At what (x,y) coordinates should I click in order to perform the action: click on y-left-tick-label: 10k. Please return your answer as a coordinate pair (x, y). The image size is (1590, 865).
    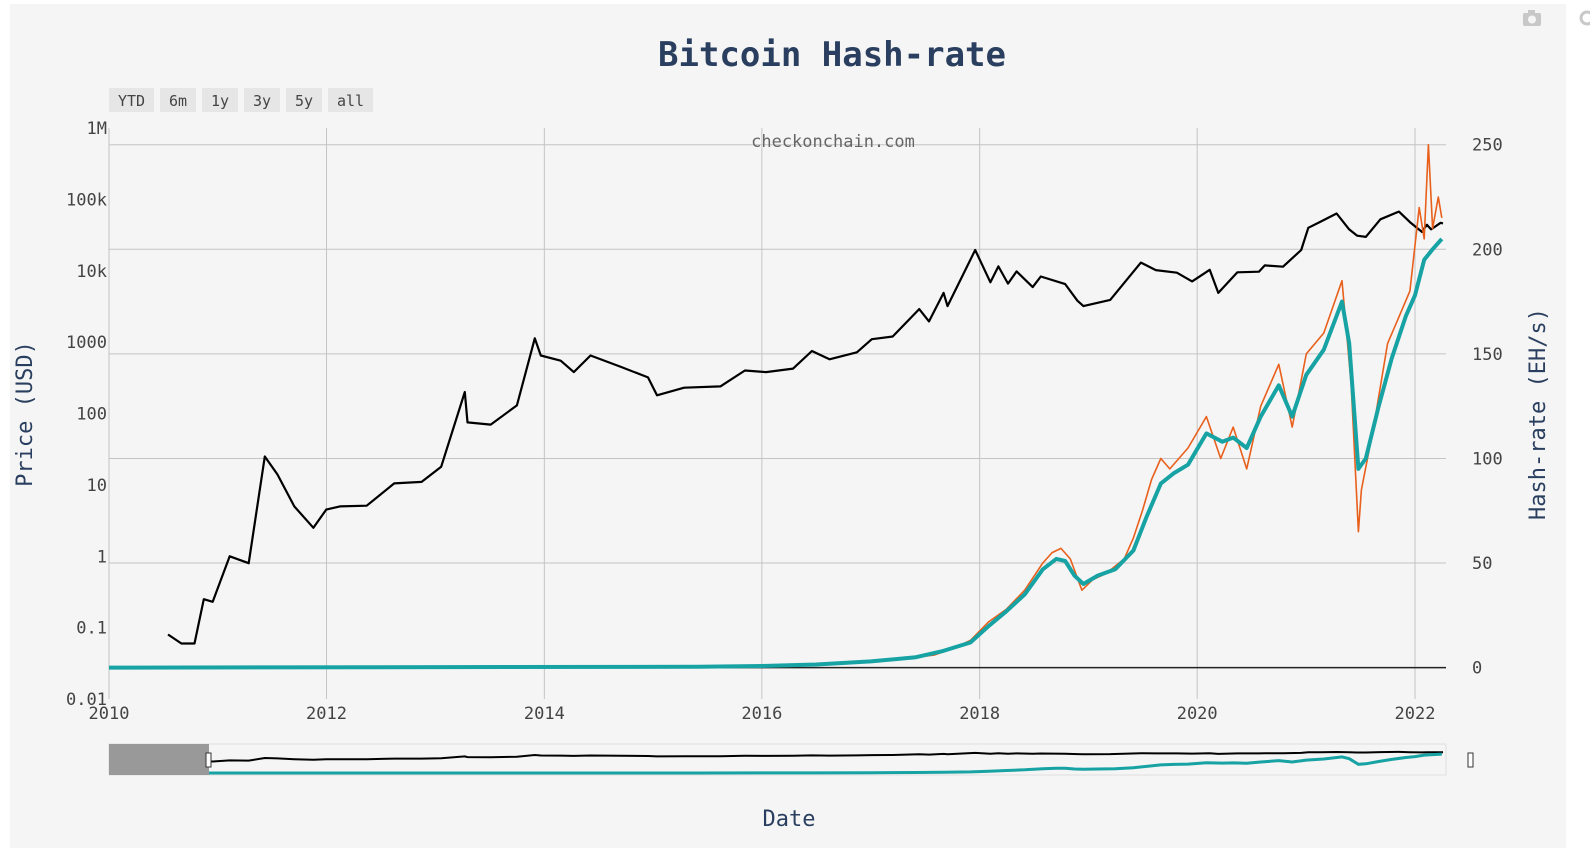
    Looking at the image, I should click on (91, 272).